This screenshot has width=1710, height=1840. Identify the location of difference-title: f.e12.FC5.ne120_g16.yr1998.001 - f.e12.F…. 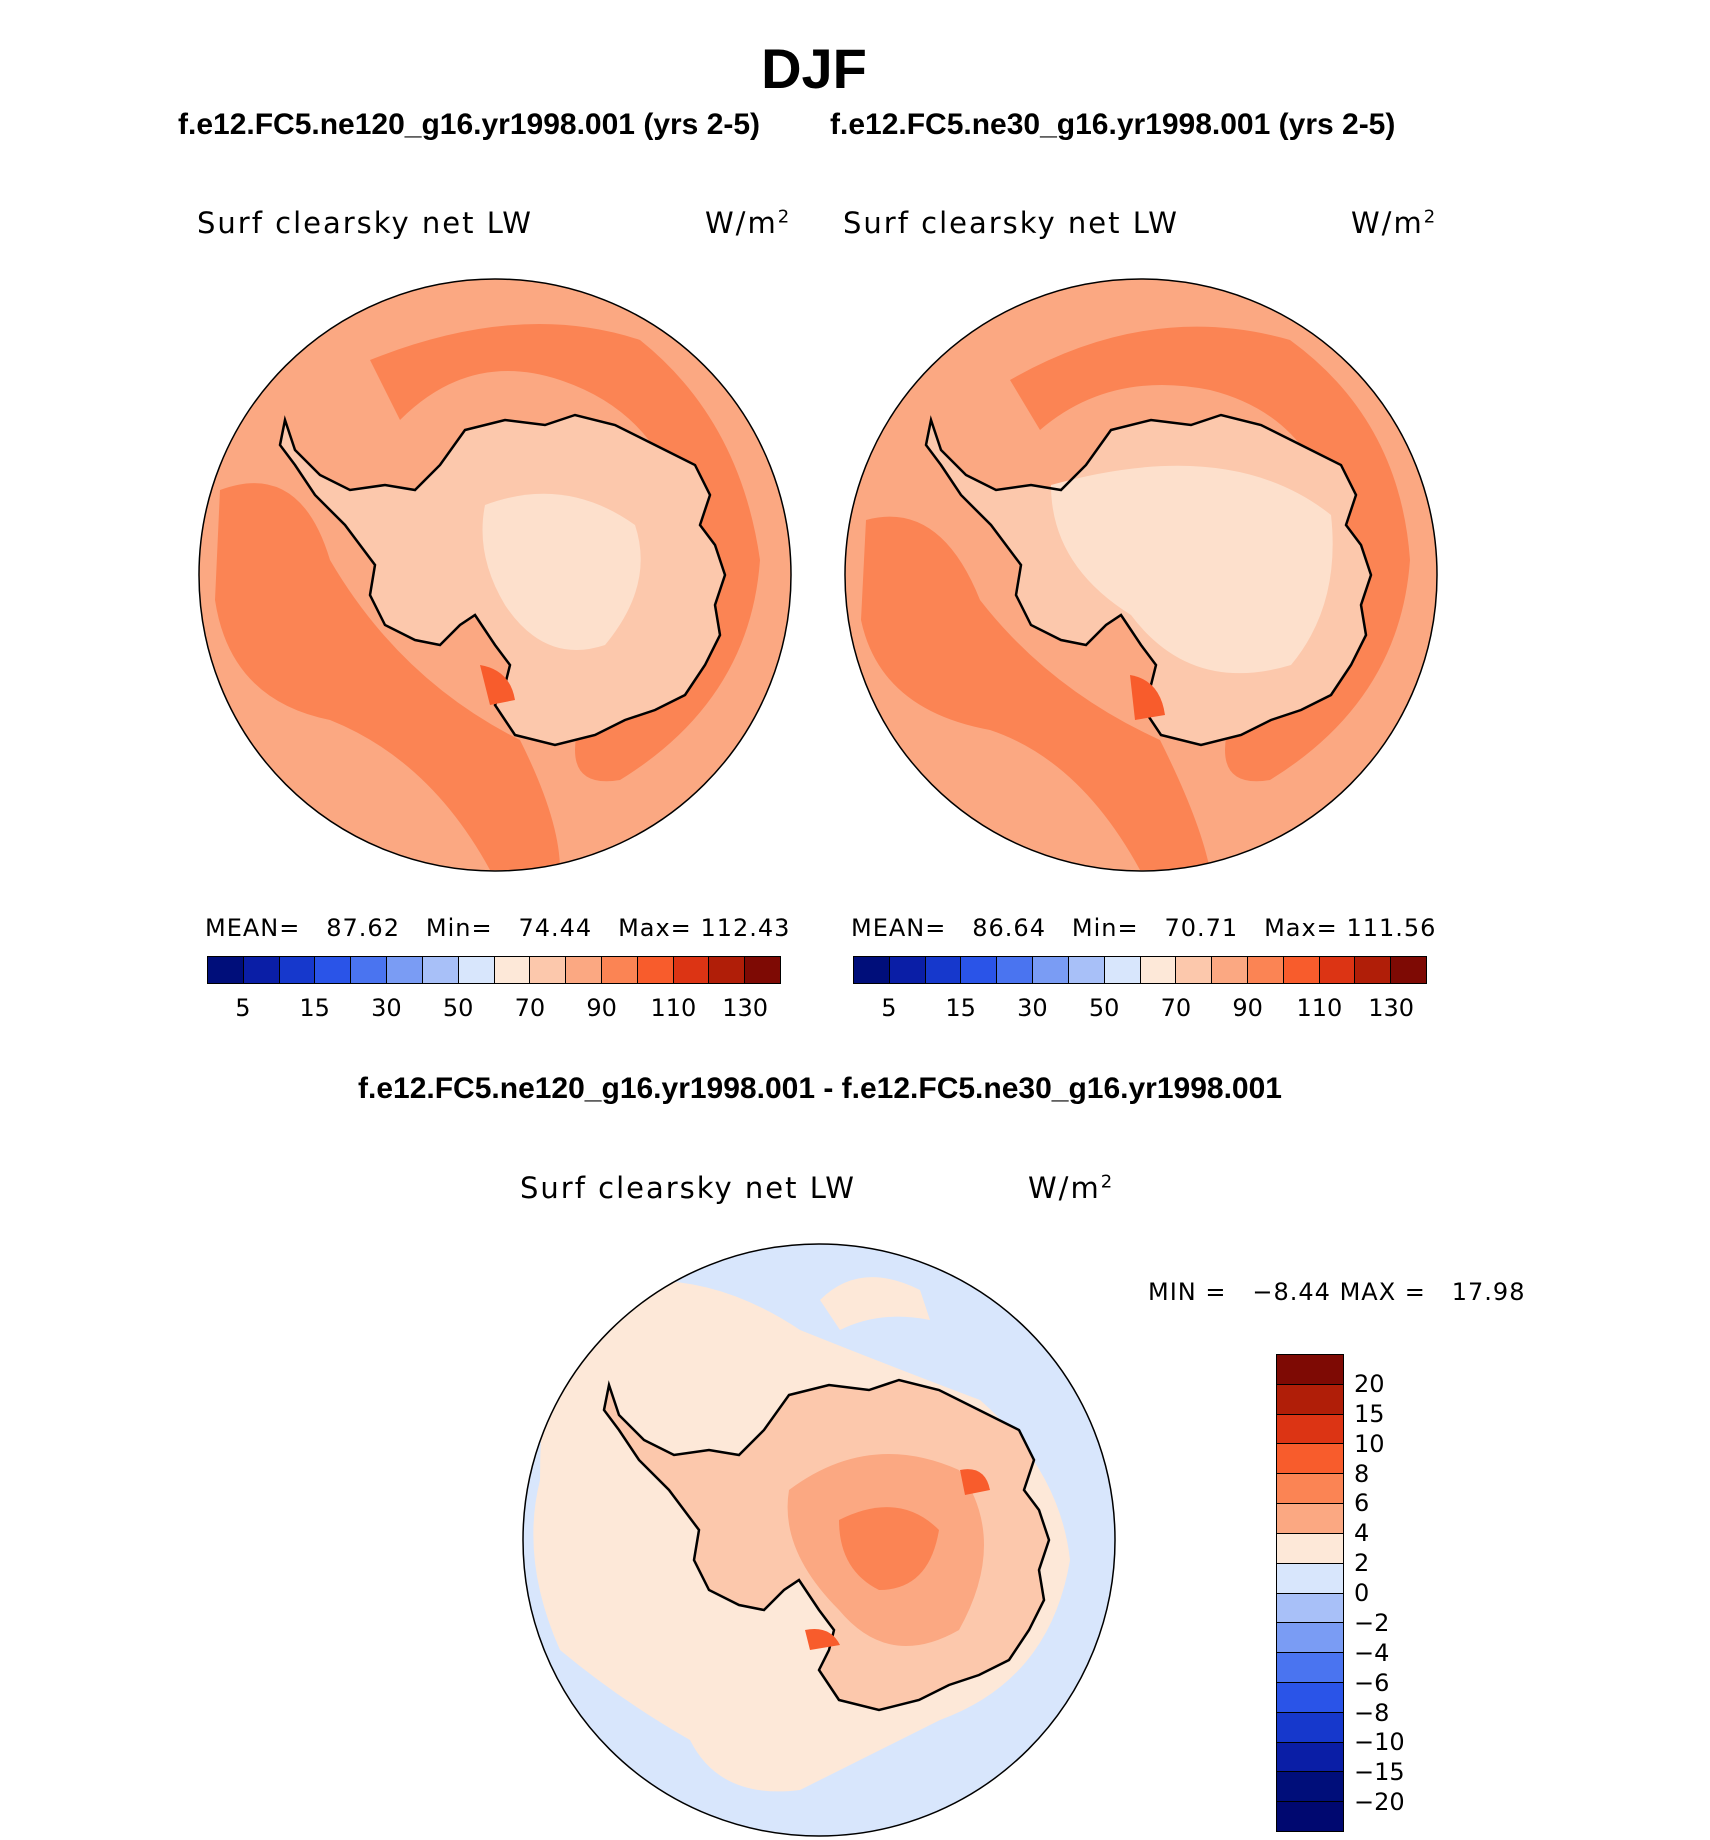
(820, 1088).